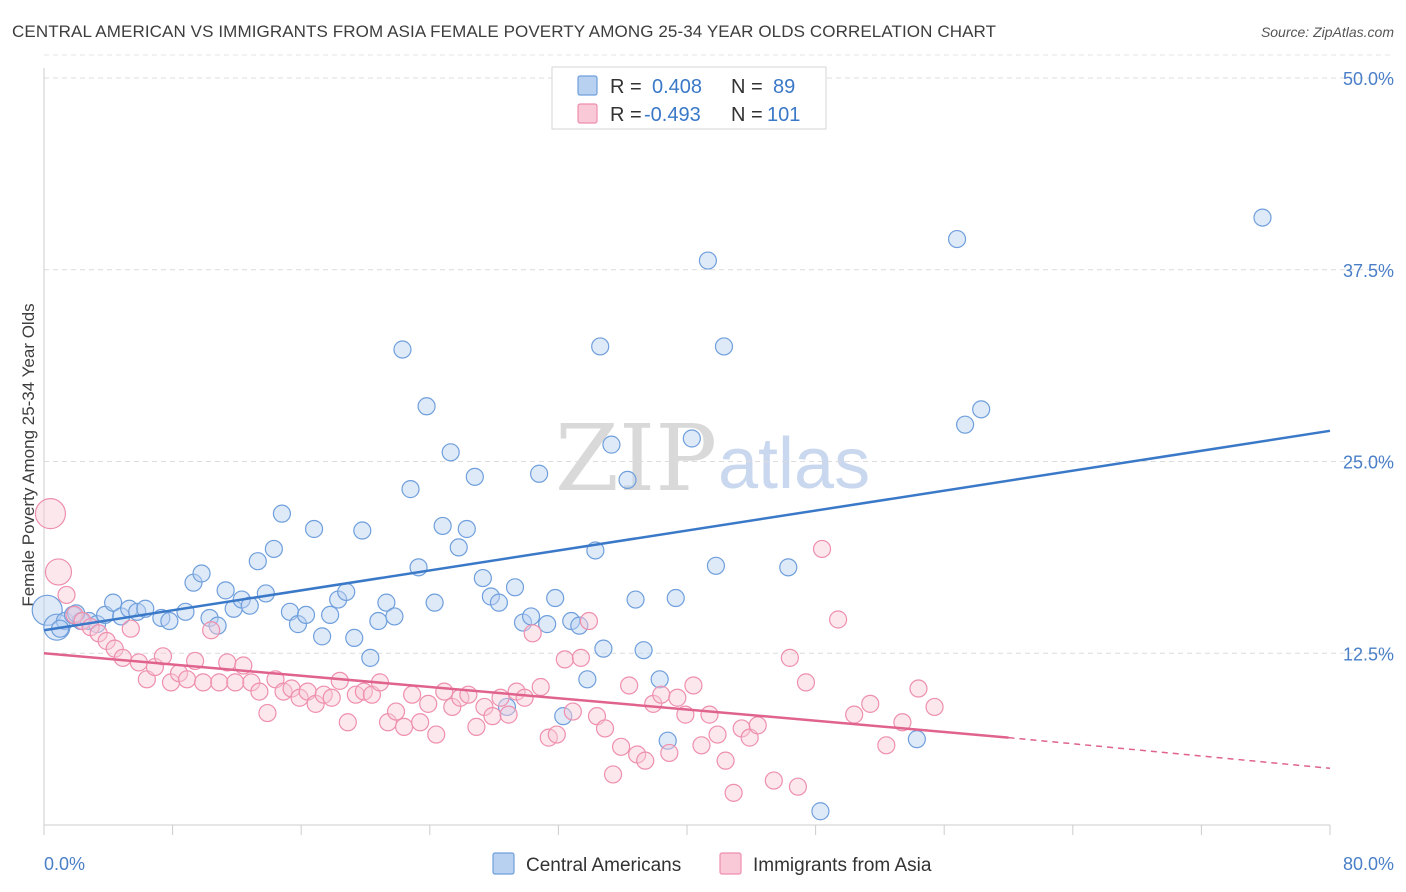 The height and width of the screenshot is (892, 1406). I want to click on legend-n-label-blue: N =, so click(747, 87).